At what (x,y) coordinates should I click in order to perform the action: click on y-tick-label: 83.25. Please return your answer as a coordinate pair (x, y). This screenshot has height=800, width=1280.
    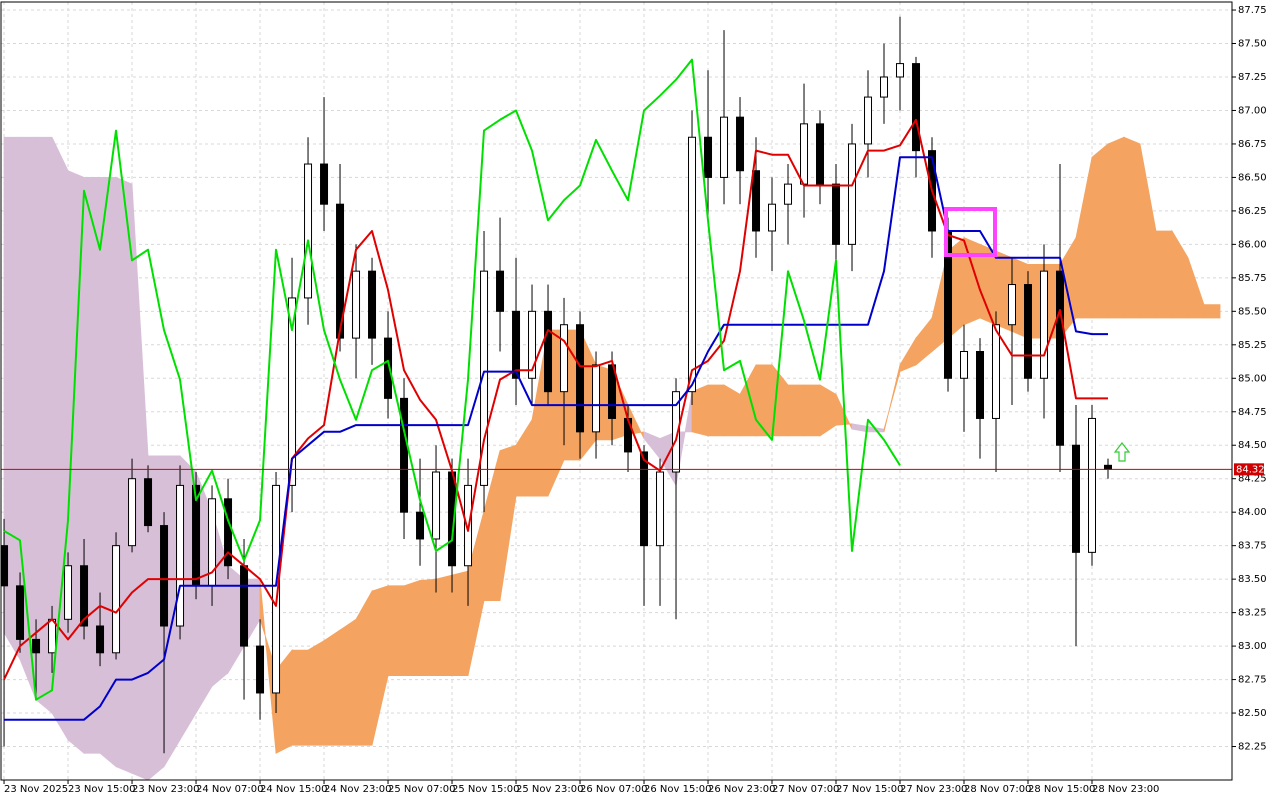
    Looking at the image, I should click on (1252, 613).